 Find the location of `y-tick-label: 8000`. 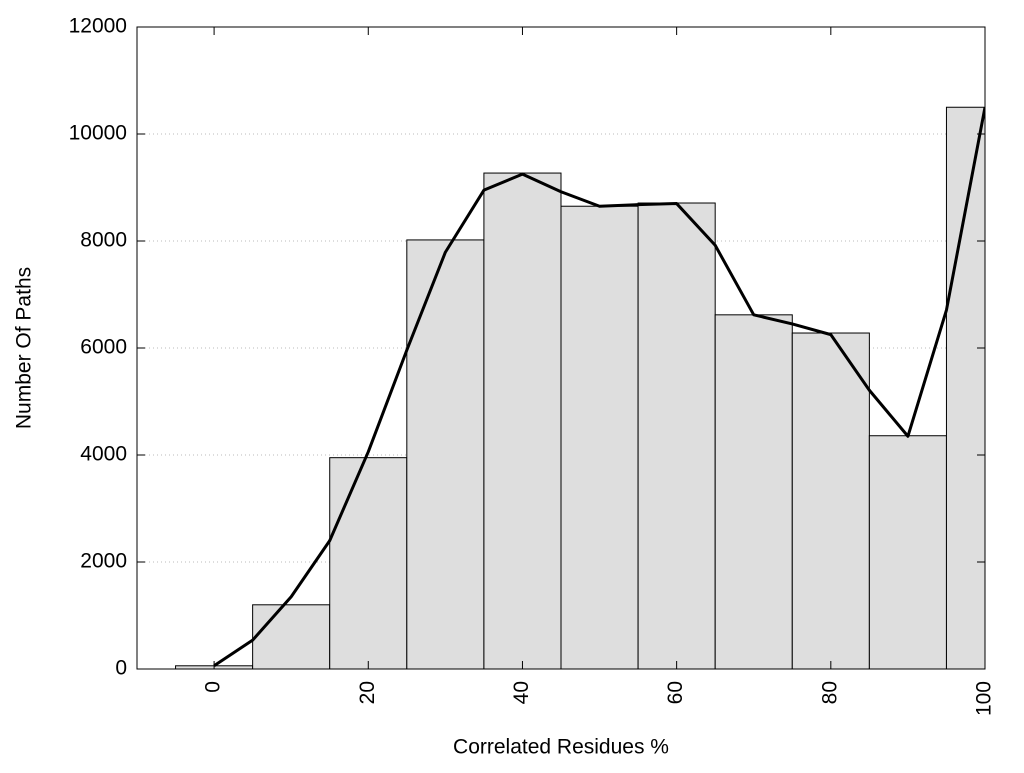

y-tick-label: 8000 is located at coordinates (103, 240).